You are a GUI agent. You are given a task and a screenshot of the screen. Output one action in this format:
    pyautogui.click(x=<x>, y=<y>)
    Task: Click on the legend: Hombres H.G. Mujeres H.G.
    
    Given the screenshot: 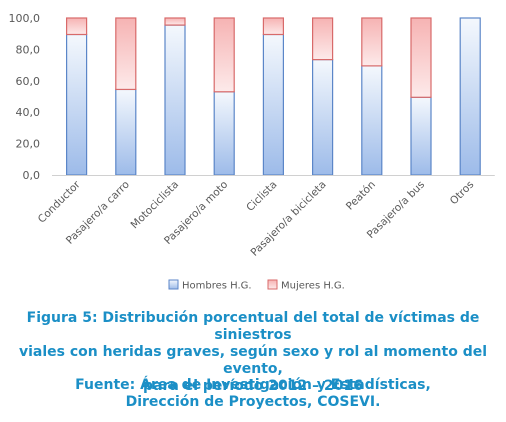 What is the action you would take?
    pyautogui.click(x=256, y=285)
    